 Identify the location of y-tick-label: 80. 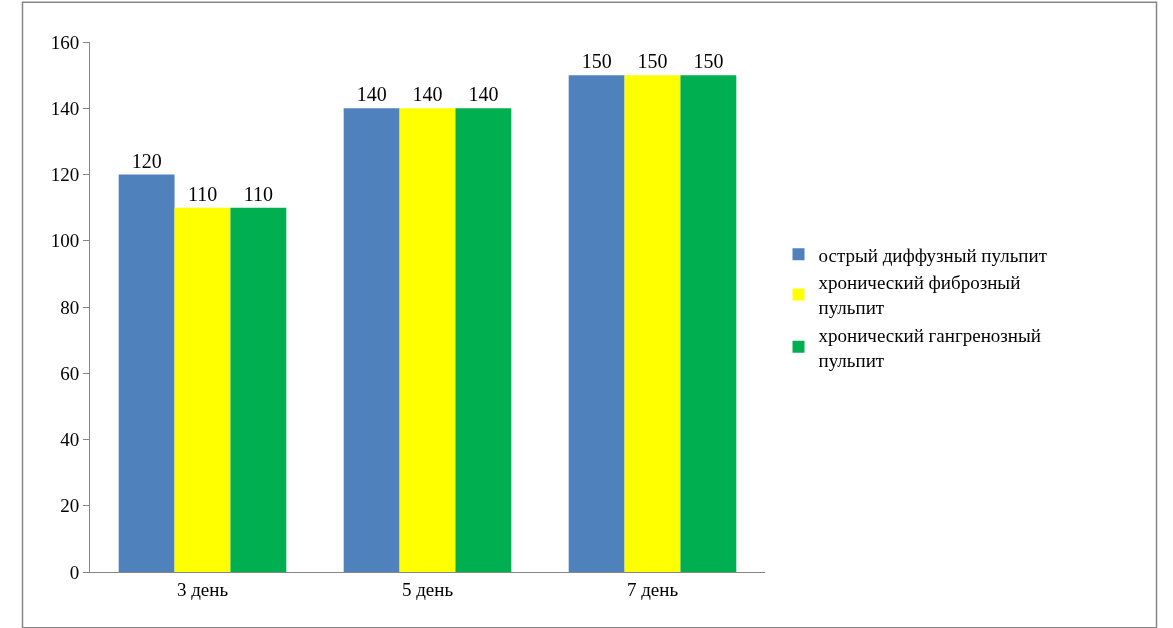
(70, 307).